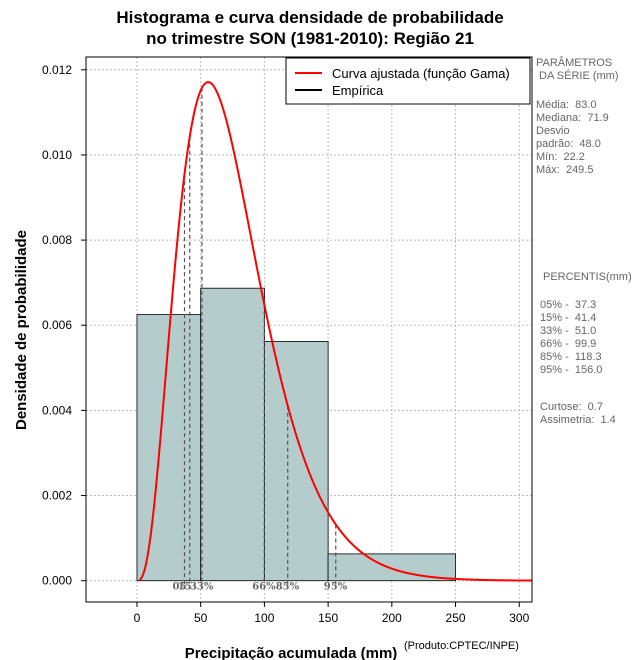 The height and width of the screenshot is (660, 640). What do you see at coordinates (578, 413) in the screenshot?
I see `moments-stats: Curtose: 0.7 Assimetria: 1.4` at bounding box center [578, 413].